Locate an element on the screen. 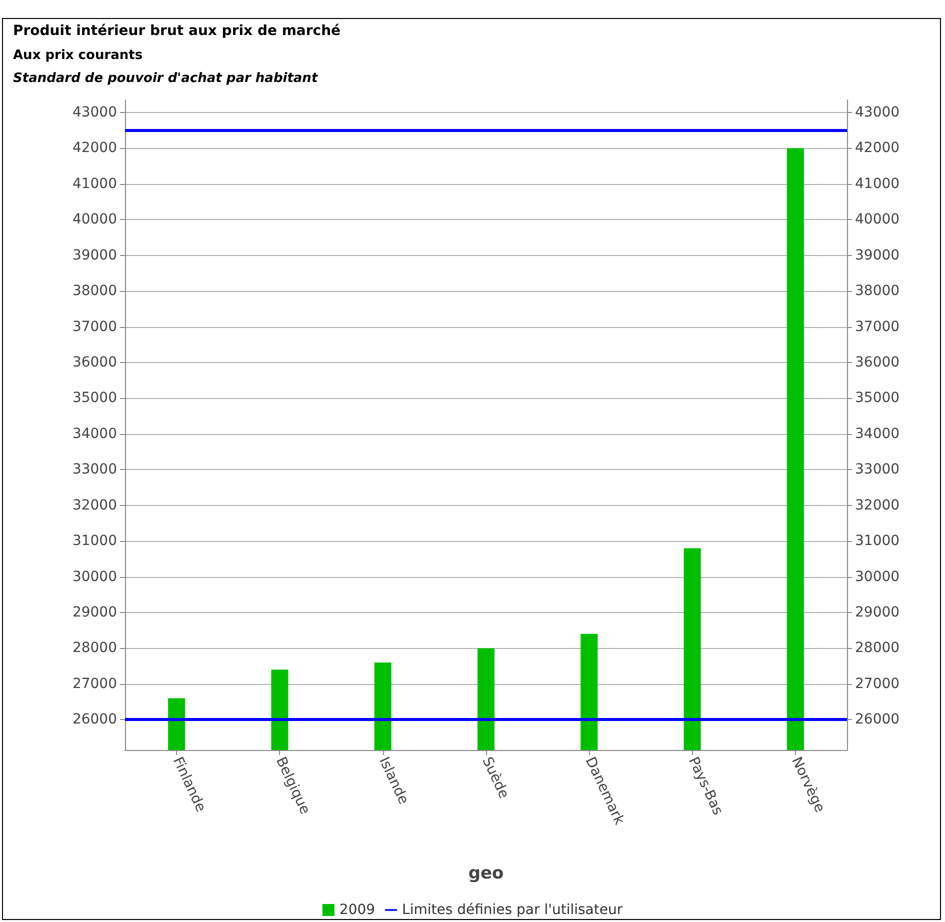 The height and width of the screenshot is (922, 945). y-tick-label: 35000 is located at coordinates (94, 398).